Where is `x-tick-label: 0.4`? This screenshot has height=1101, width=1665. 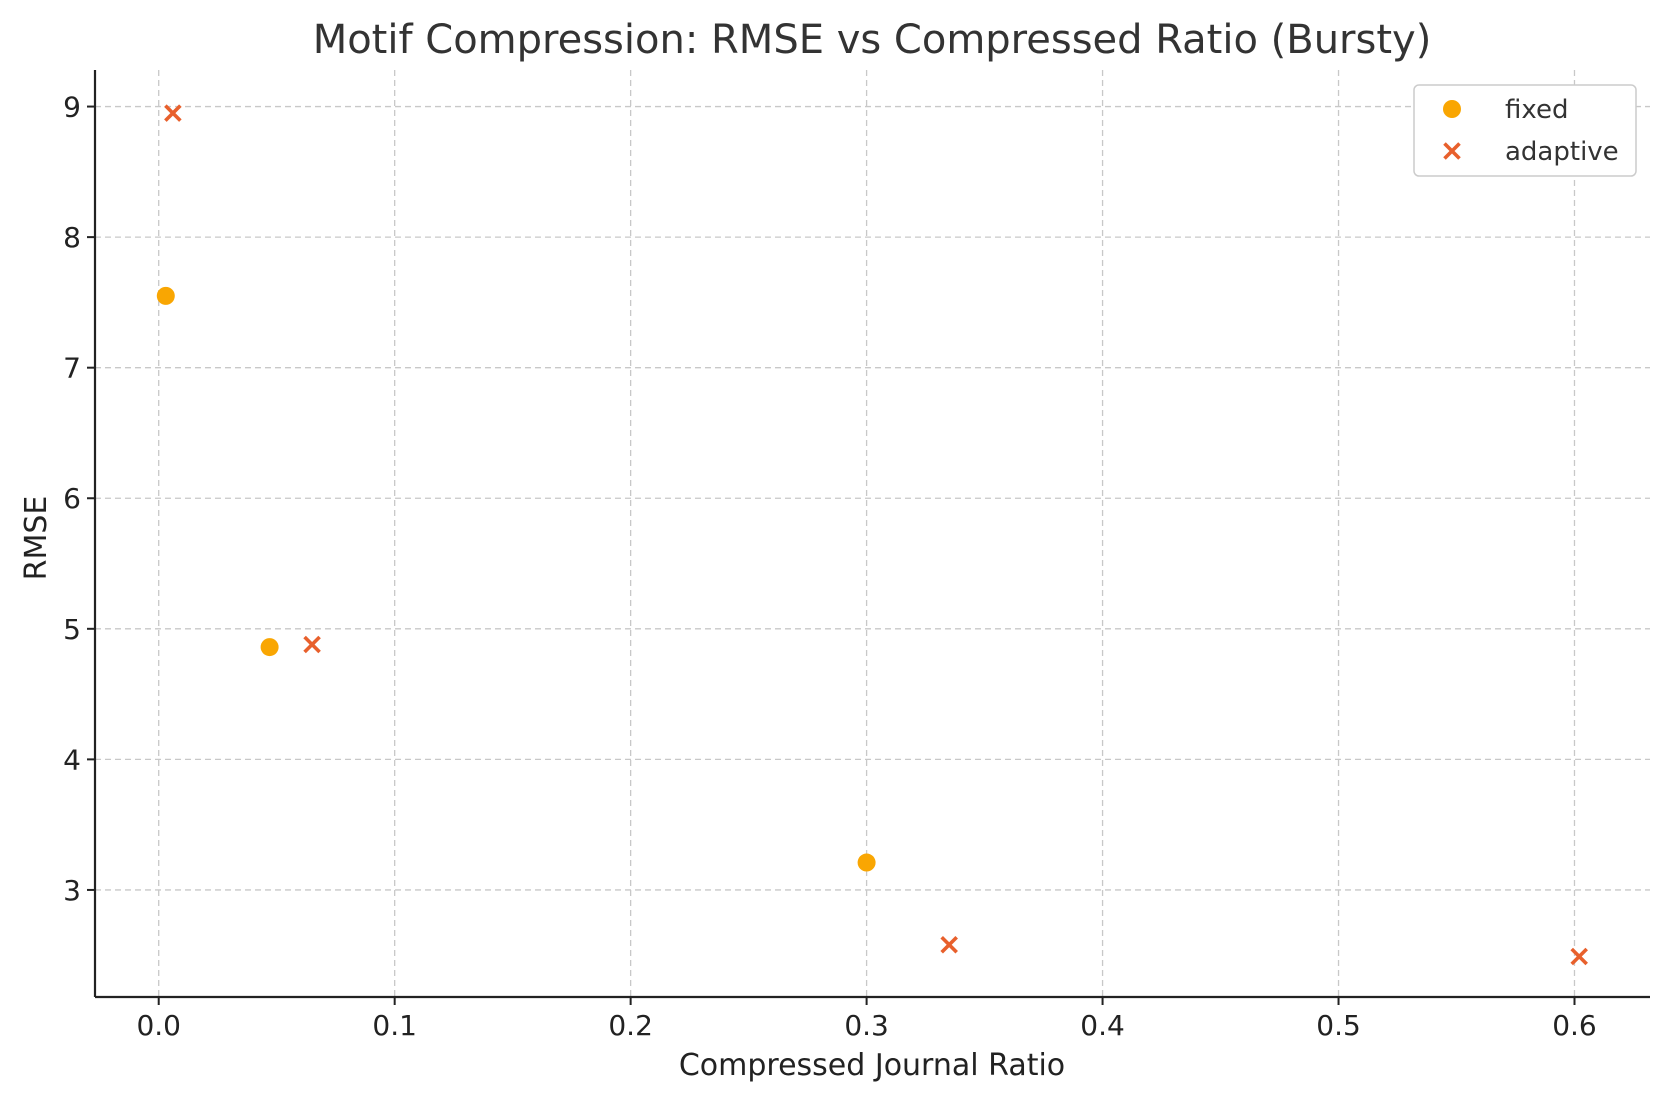
x-tick-label: 0.4 is located at coordinates (1102, 1025).